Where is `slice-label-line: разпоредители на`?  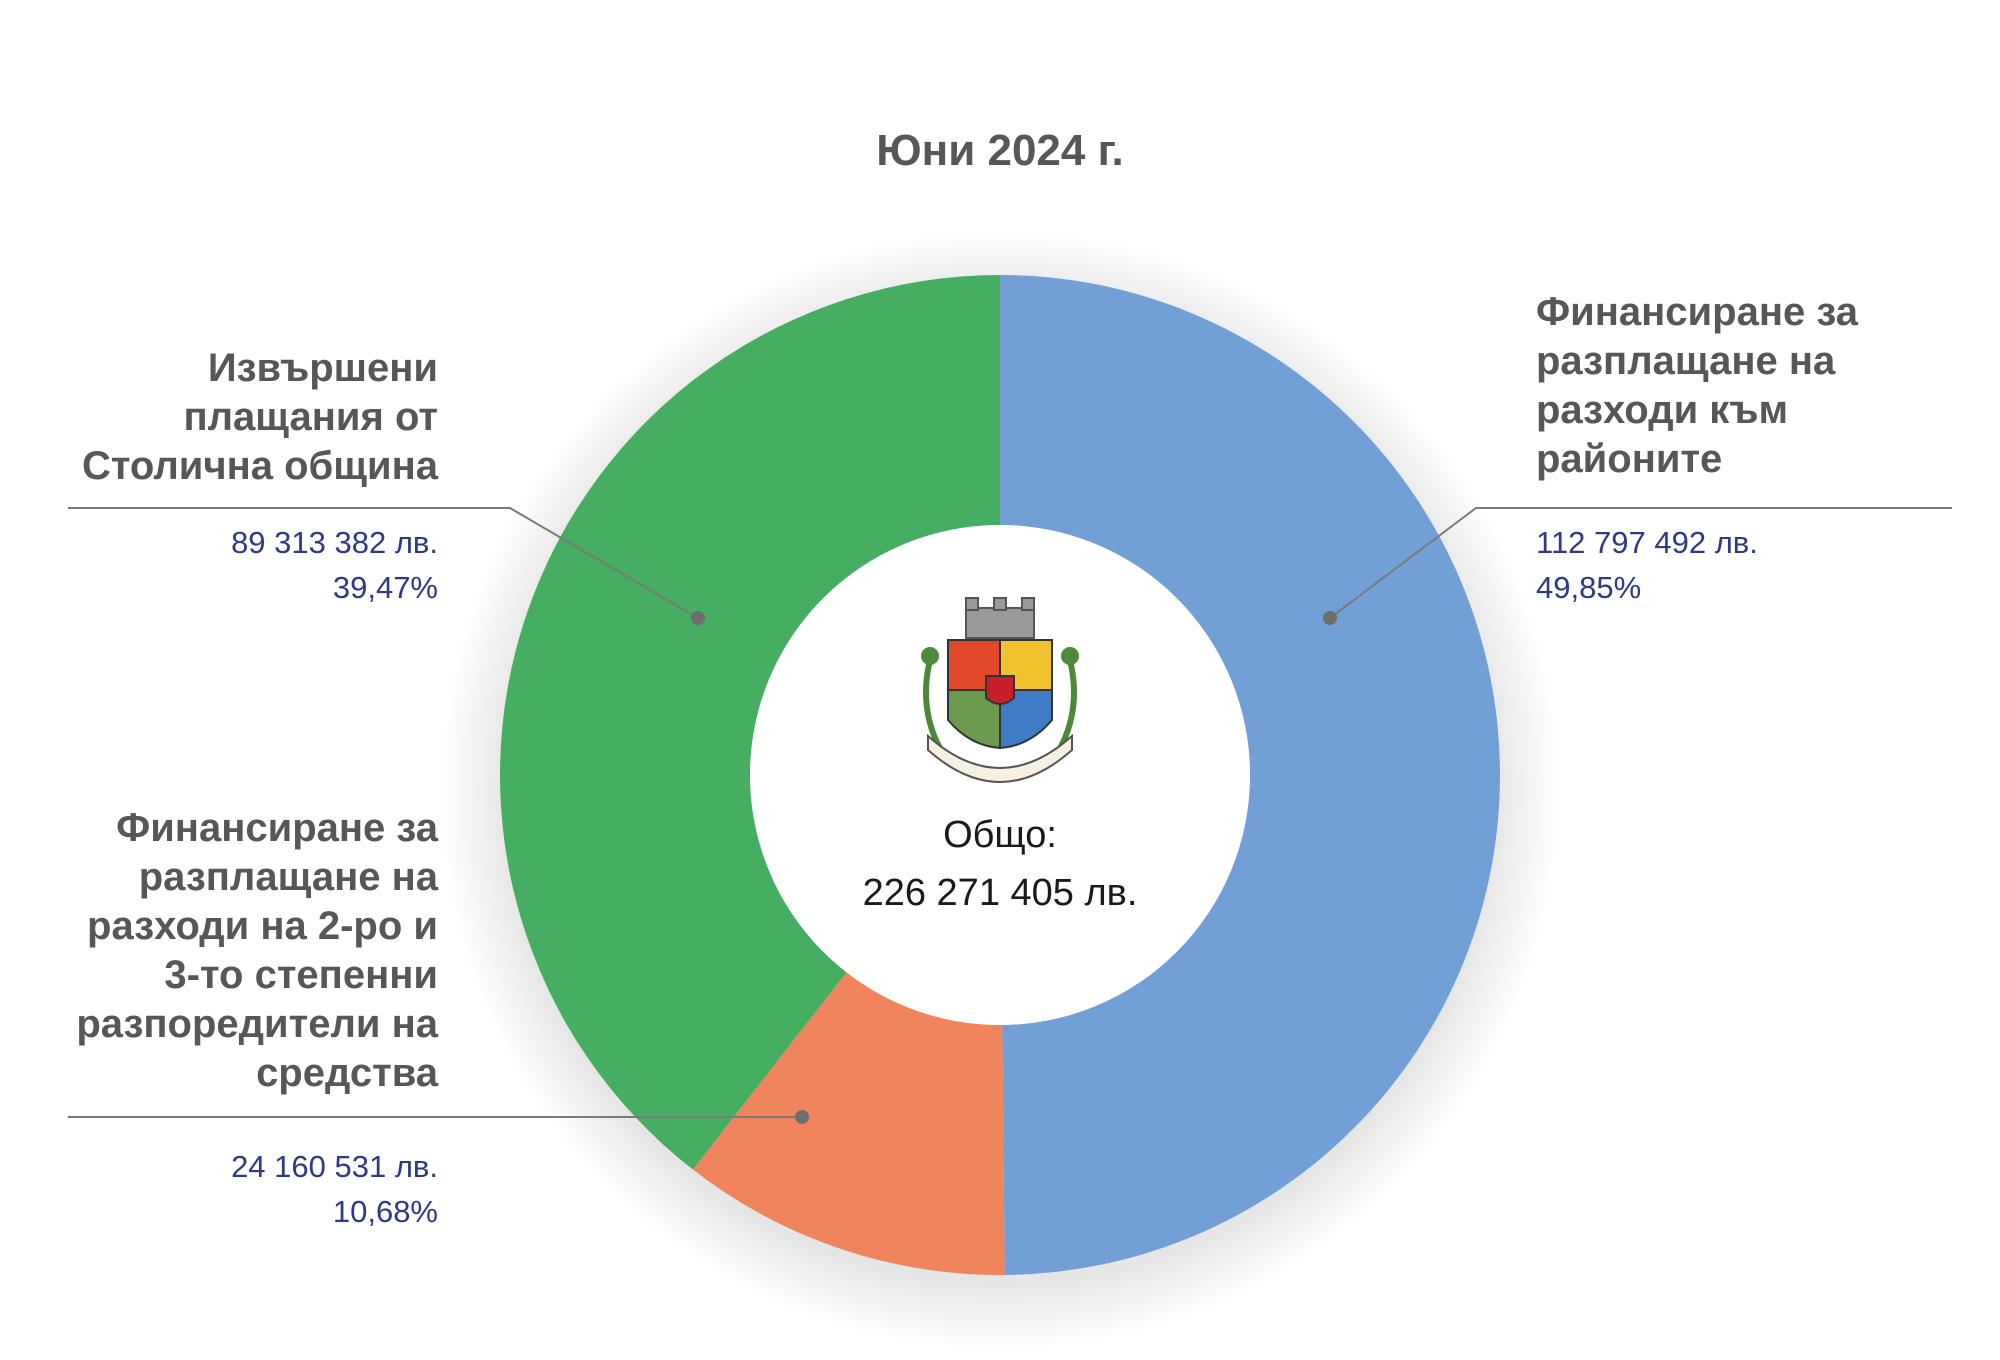
slice-label-line: разпоредители на is located at coordinates (257, 1024).